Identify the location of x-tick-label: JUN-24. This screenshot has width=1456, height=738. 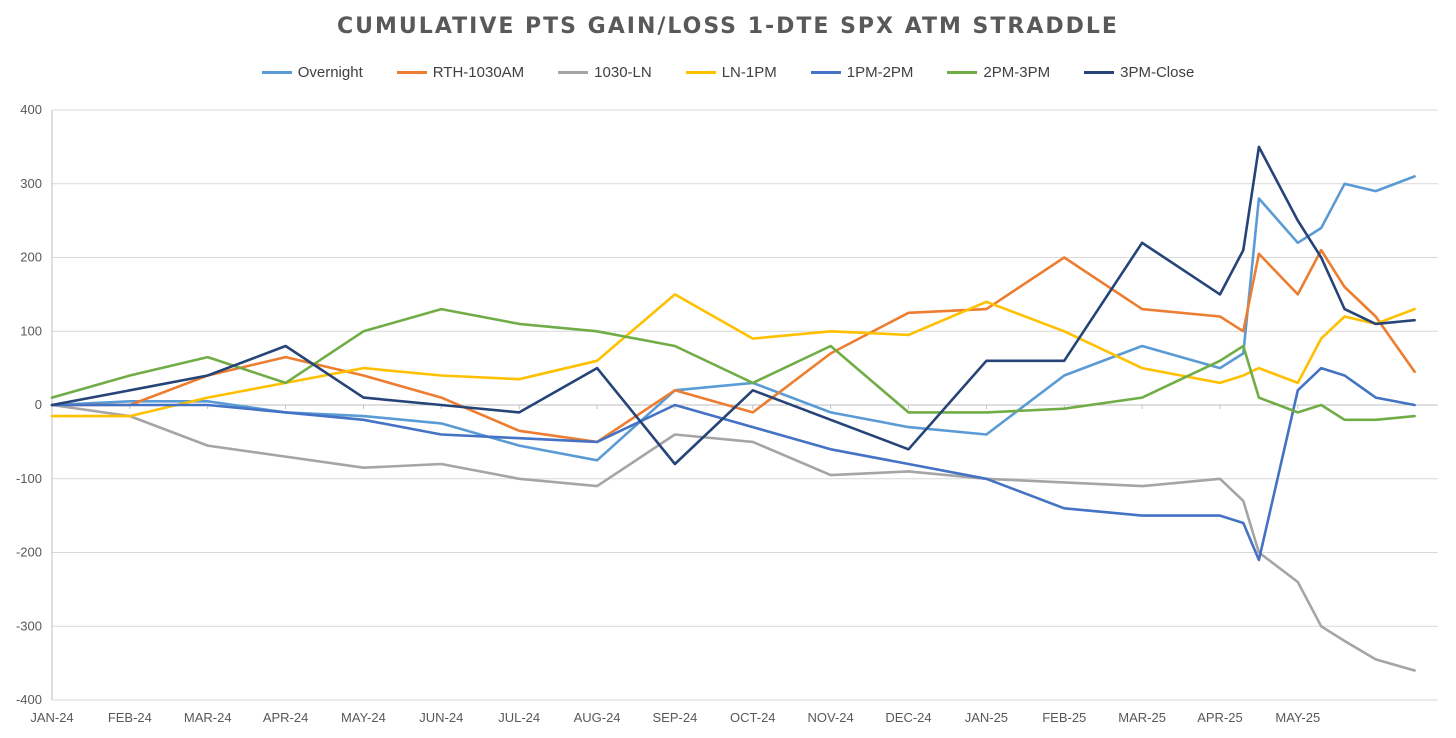
(441, 717).